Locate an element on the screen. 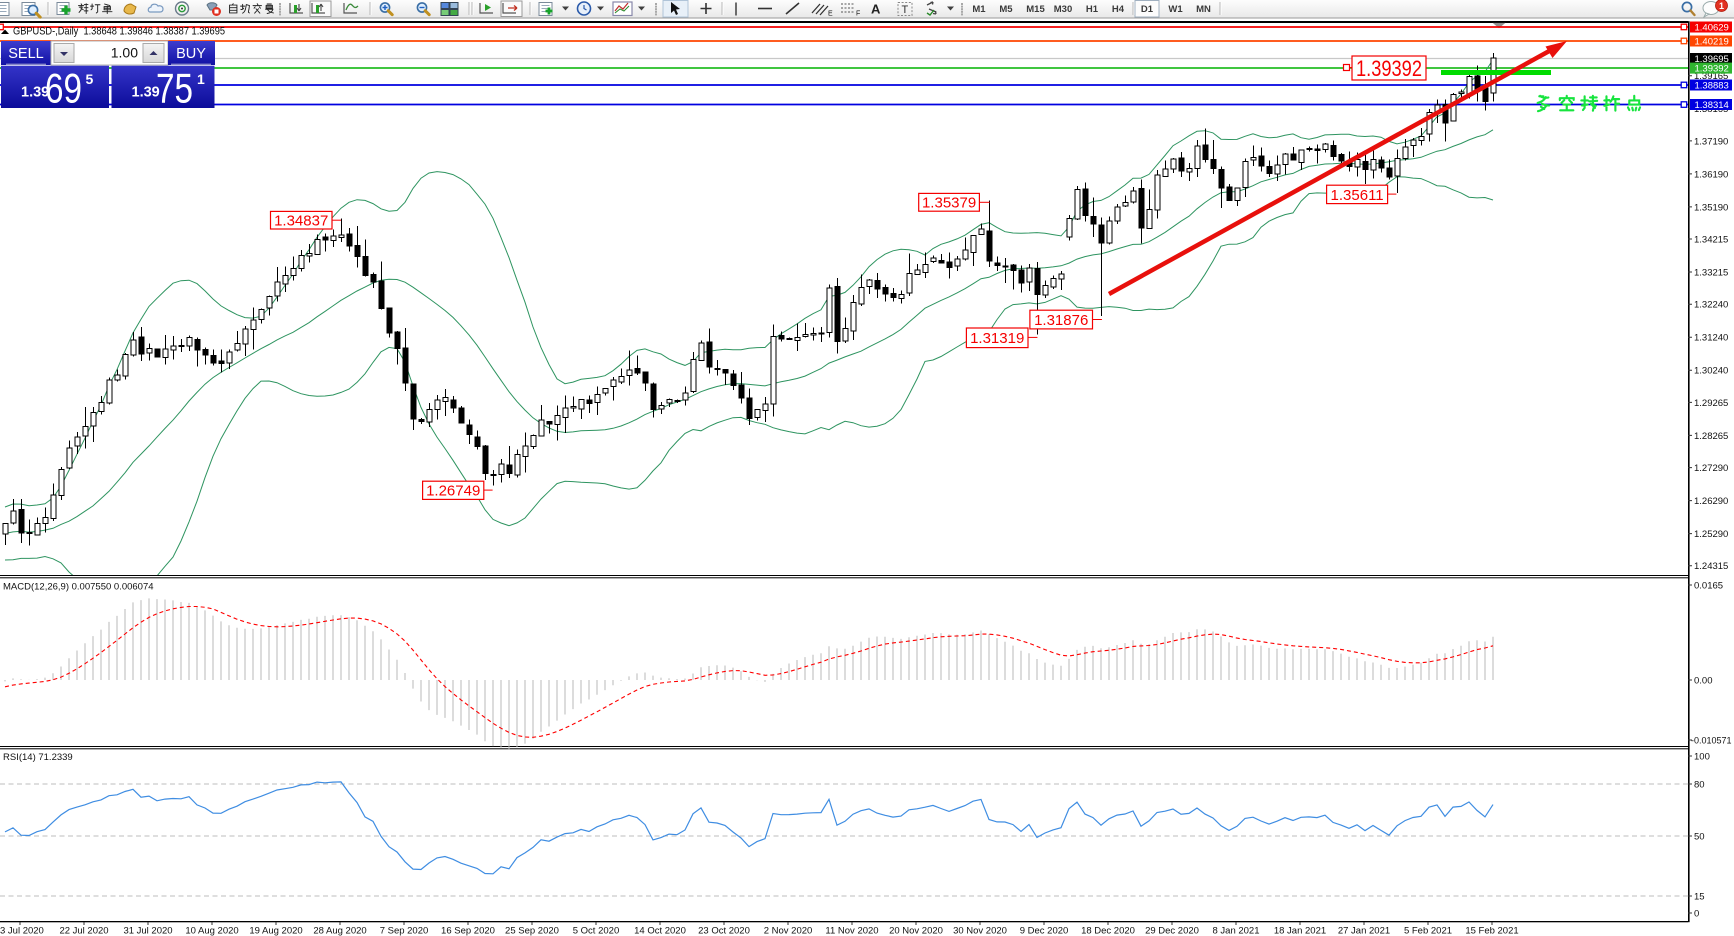 The height and width of the screenshot is (936, 1734). svg-text: A is located at coordinates (876, 9).